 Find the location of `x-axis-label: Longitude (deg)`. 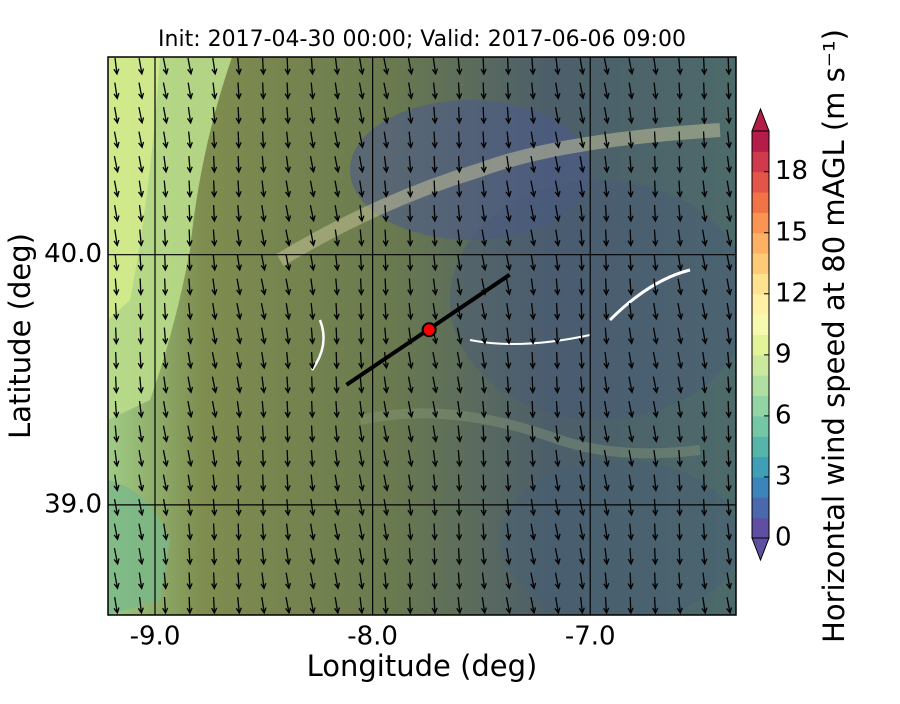

x-axis-label: Longitude (deg) is located at coordinates (422, 666).